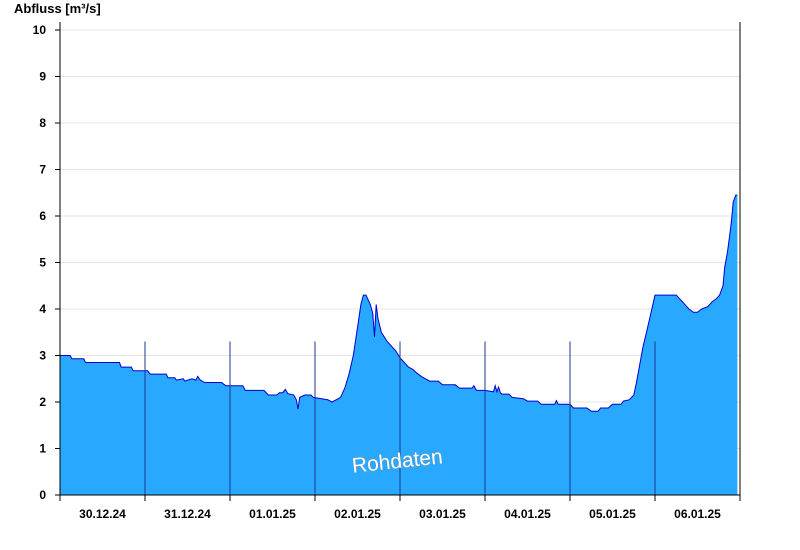  Describe the element at coordinates (272, 514) in the screenshot. I see `x-tick-label-2: 01.01.25` at that location.